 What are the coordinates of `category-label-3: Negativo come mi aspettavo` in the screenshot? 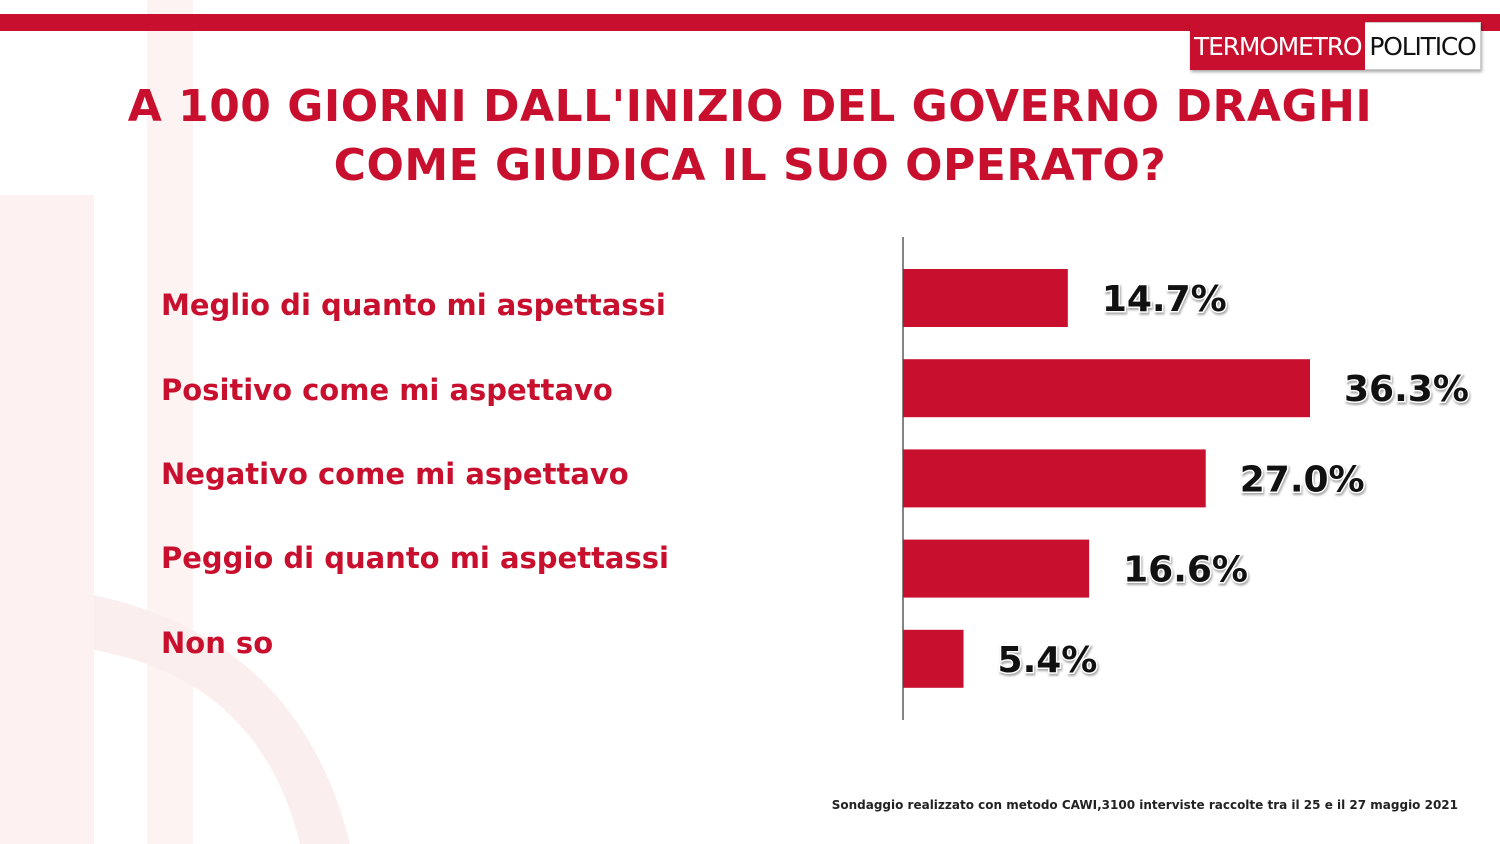 It's located at (395, 474).